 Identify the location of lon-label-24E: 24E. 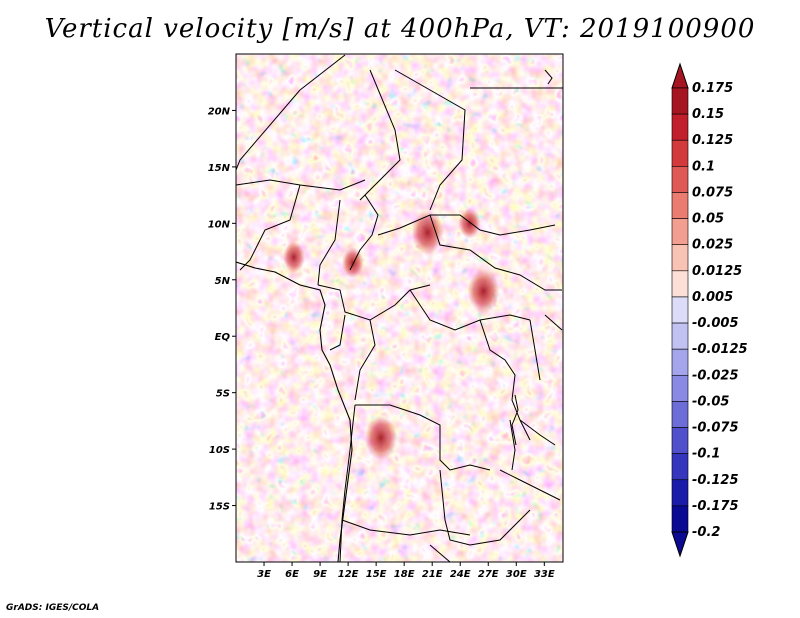
(460, 574).